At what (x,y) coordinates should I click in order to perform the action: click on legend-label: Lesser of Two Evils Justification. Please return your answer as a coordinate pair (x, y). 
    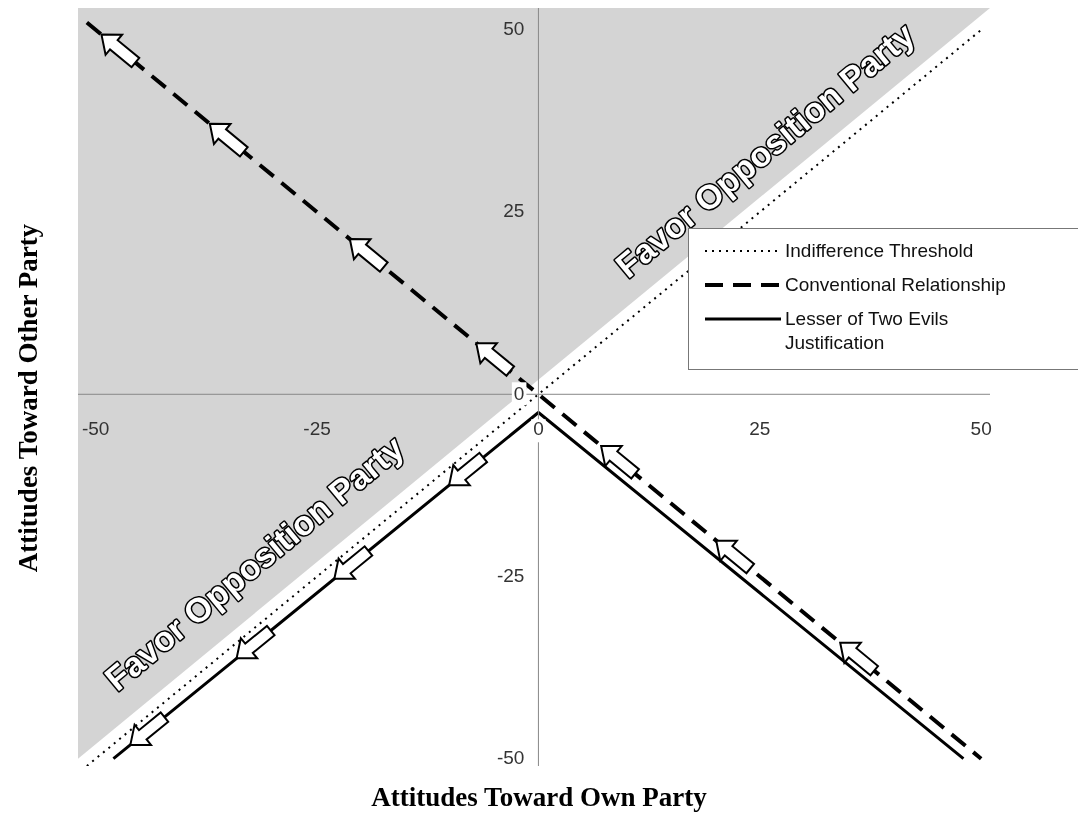
    Looking at the image, I should click on (867, 331).